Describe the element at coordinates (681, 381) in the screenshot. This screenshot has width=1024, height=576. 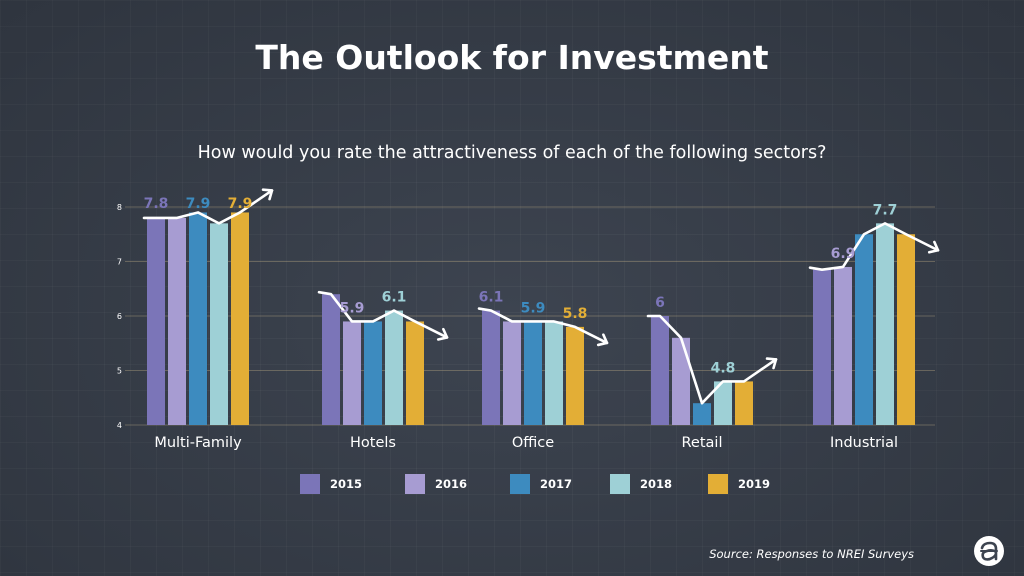
I see `bar-retail-2016` at that location.